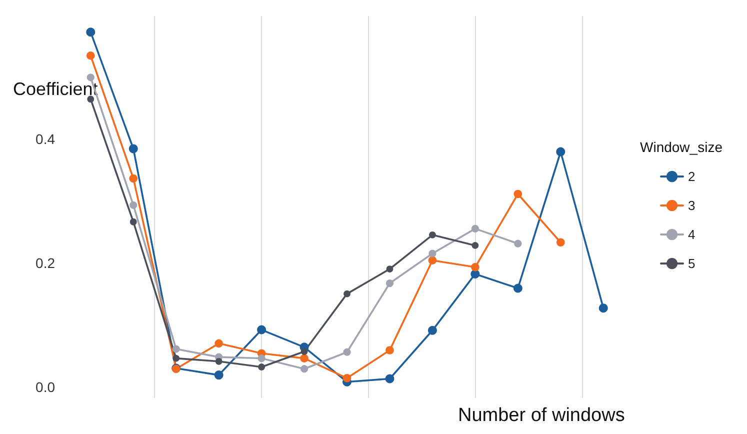 This screenshot has height=434, width=747. What do you see at coordinates (46, 262) in the screenshot?
I see `y-tick-label: 0.2` at bounding box center [46, 262].